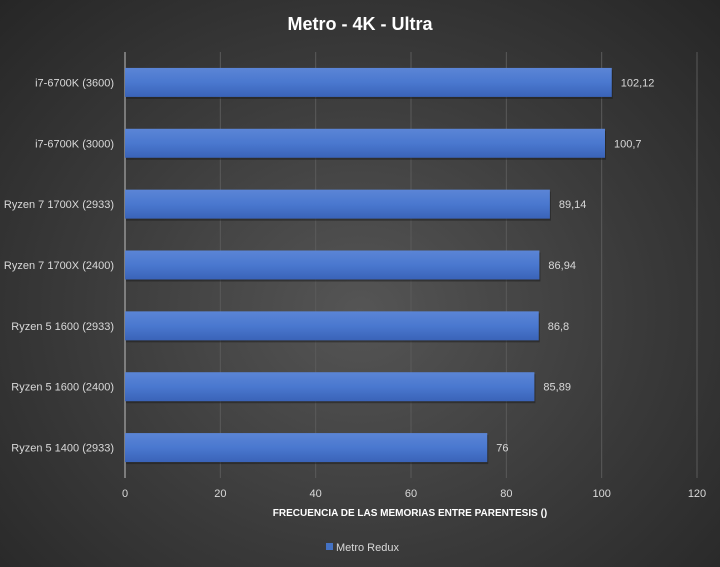 The height and width of the screenshot is (567, 720). What do you see at coordinates (506, 494) in the screenshot?
I see `x-tick-label: 80` at bounding box center [506, 494].